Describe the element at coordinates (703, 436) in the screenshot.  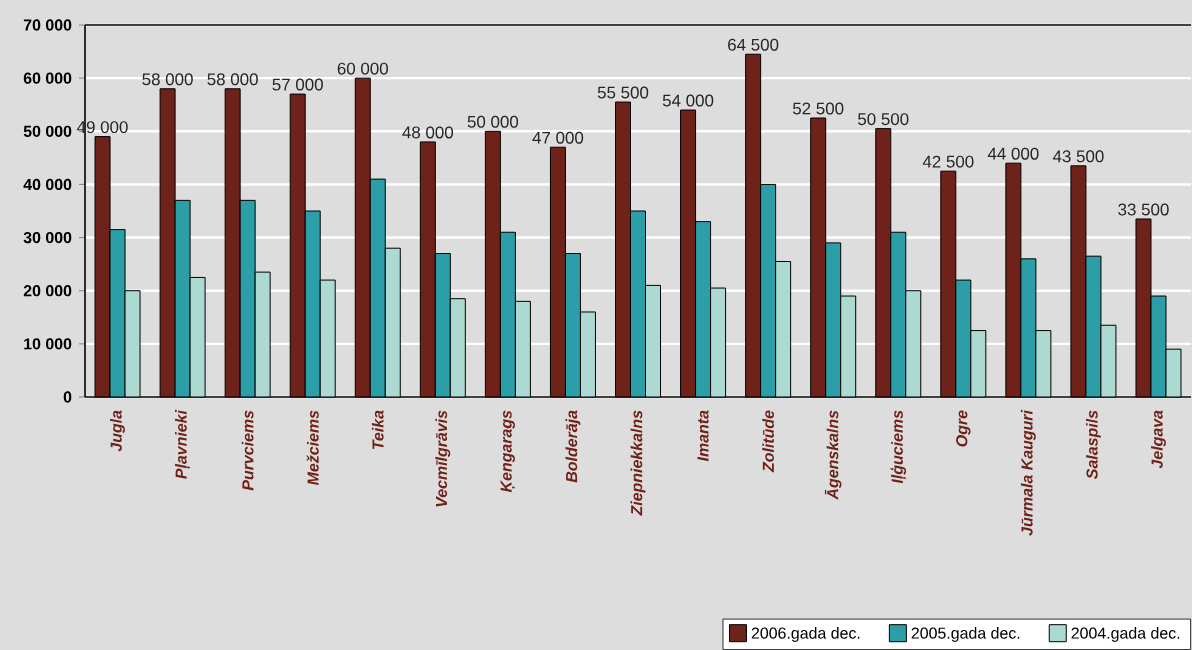
I see `x-tick-label: Imanta` at that location.